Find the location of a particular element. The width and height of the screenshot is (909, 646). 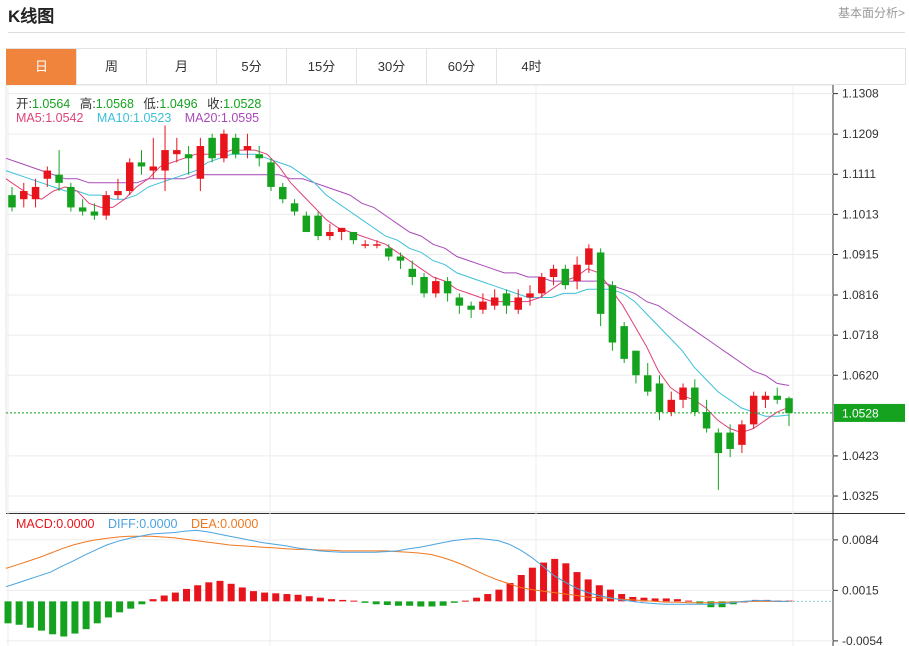

diff-label: DIFF: is located at coordinates (124, 524).